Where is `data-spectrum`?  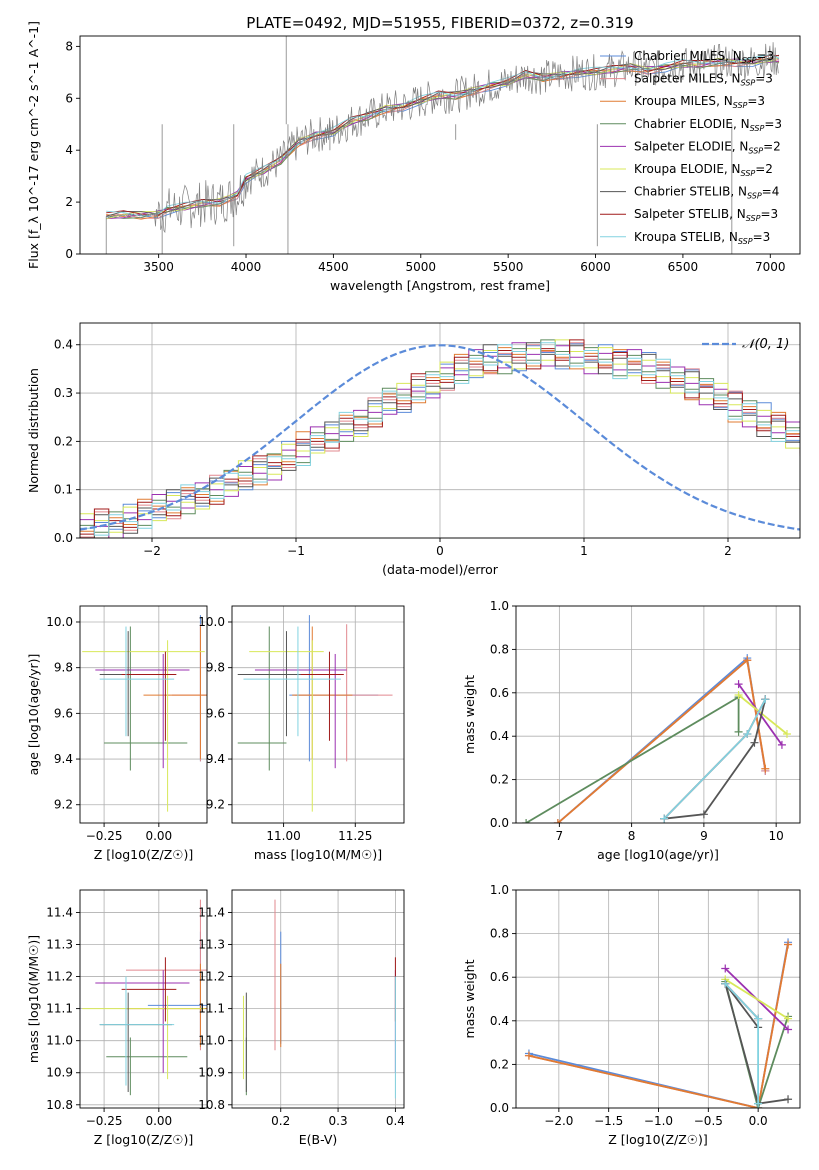 data-spectrum is located at coordinates (442, 138).